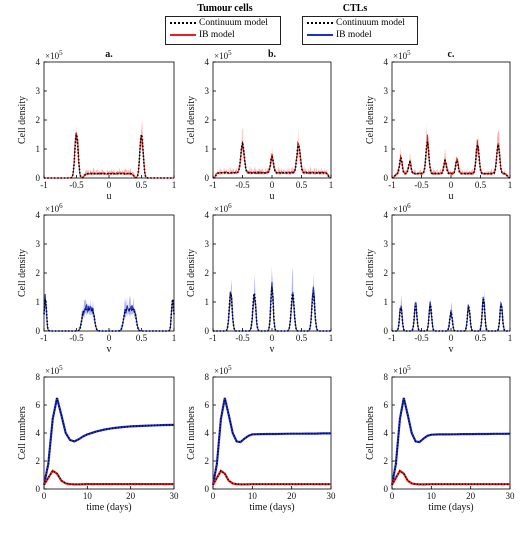 Image resolution: width=528 pixels, height=535 pixels. I want to click on x-axis-label: time (days), so click(108, 507).